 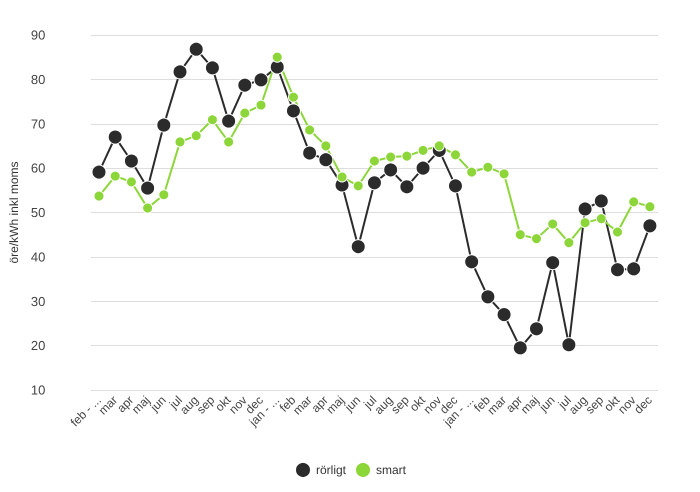 What do you see at coordinates (38, 35) in the screenshot?
I see `y-tick-label: 90` at bounding box center [38, 35].